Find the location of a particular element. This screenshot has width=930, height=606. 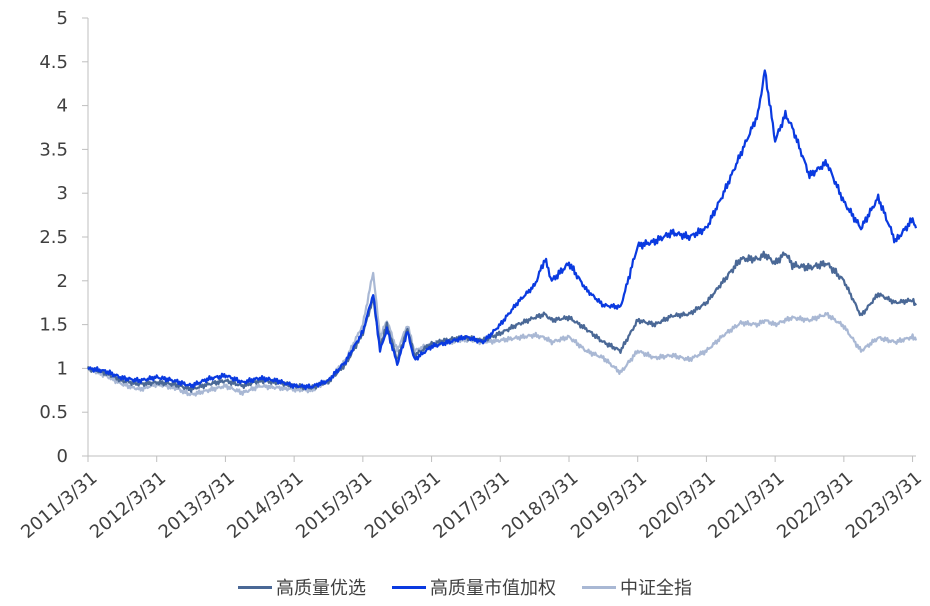

y-tick-label: 2 is located at coordinates (62, 281).